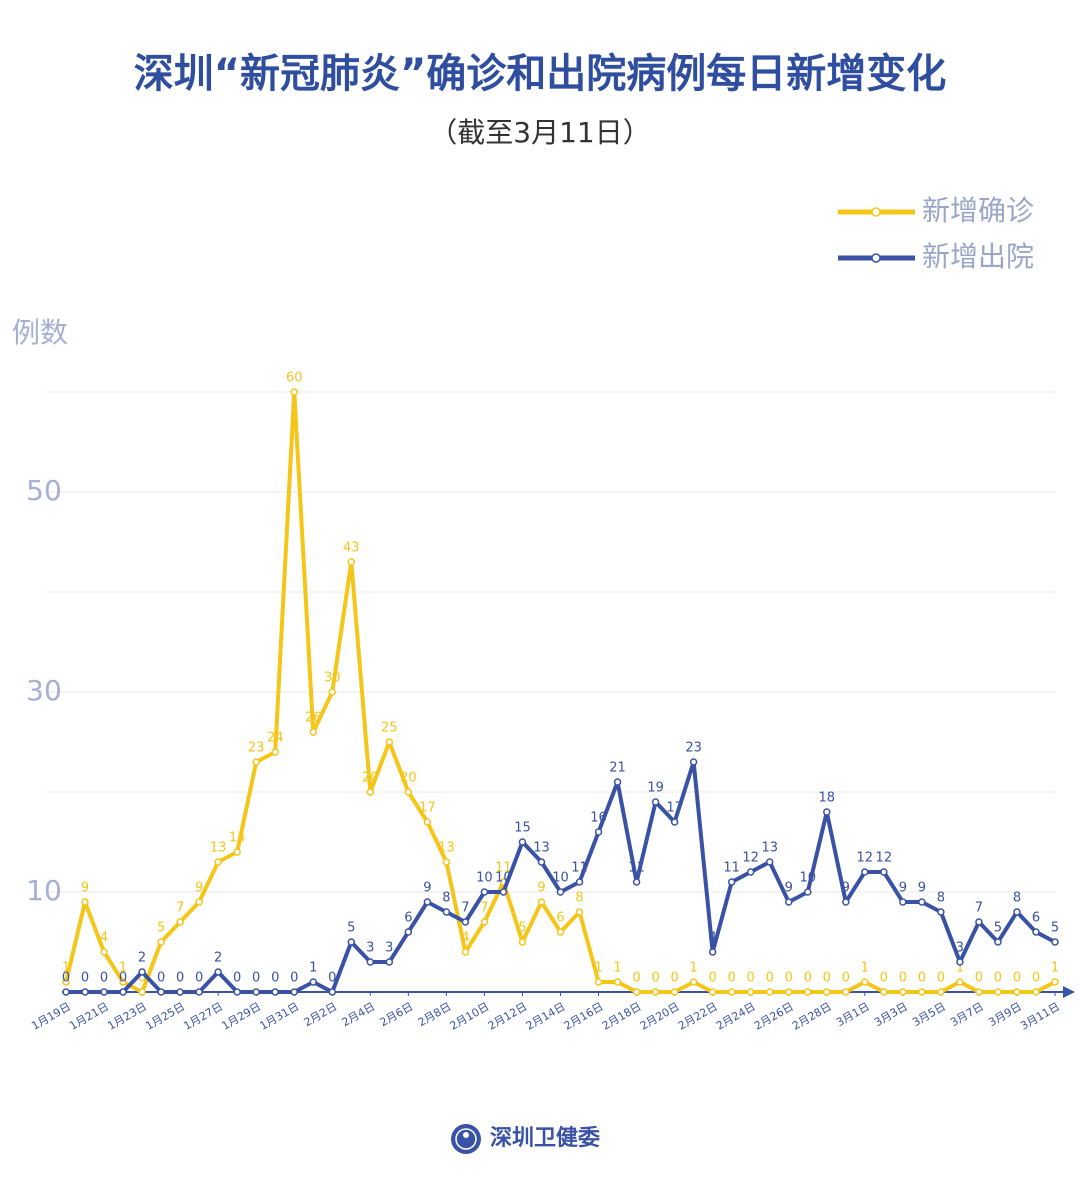 This screenshot has height=1183, width=1080. I want to click on data-label: 11, so click(636, 868).